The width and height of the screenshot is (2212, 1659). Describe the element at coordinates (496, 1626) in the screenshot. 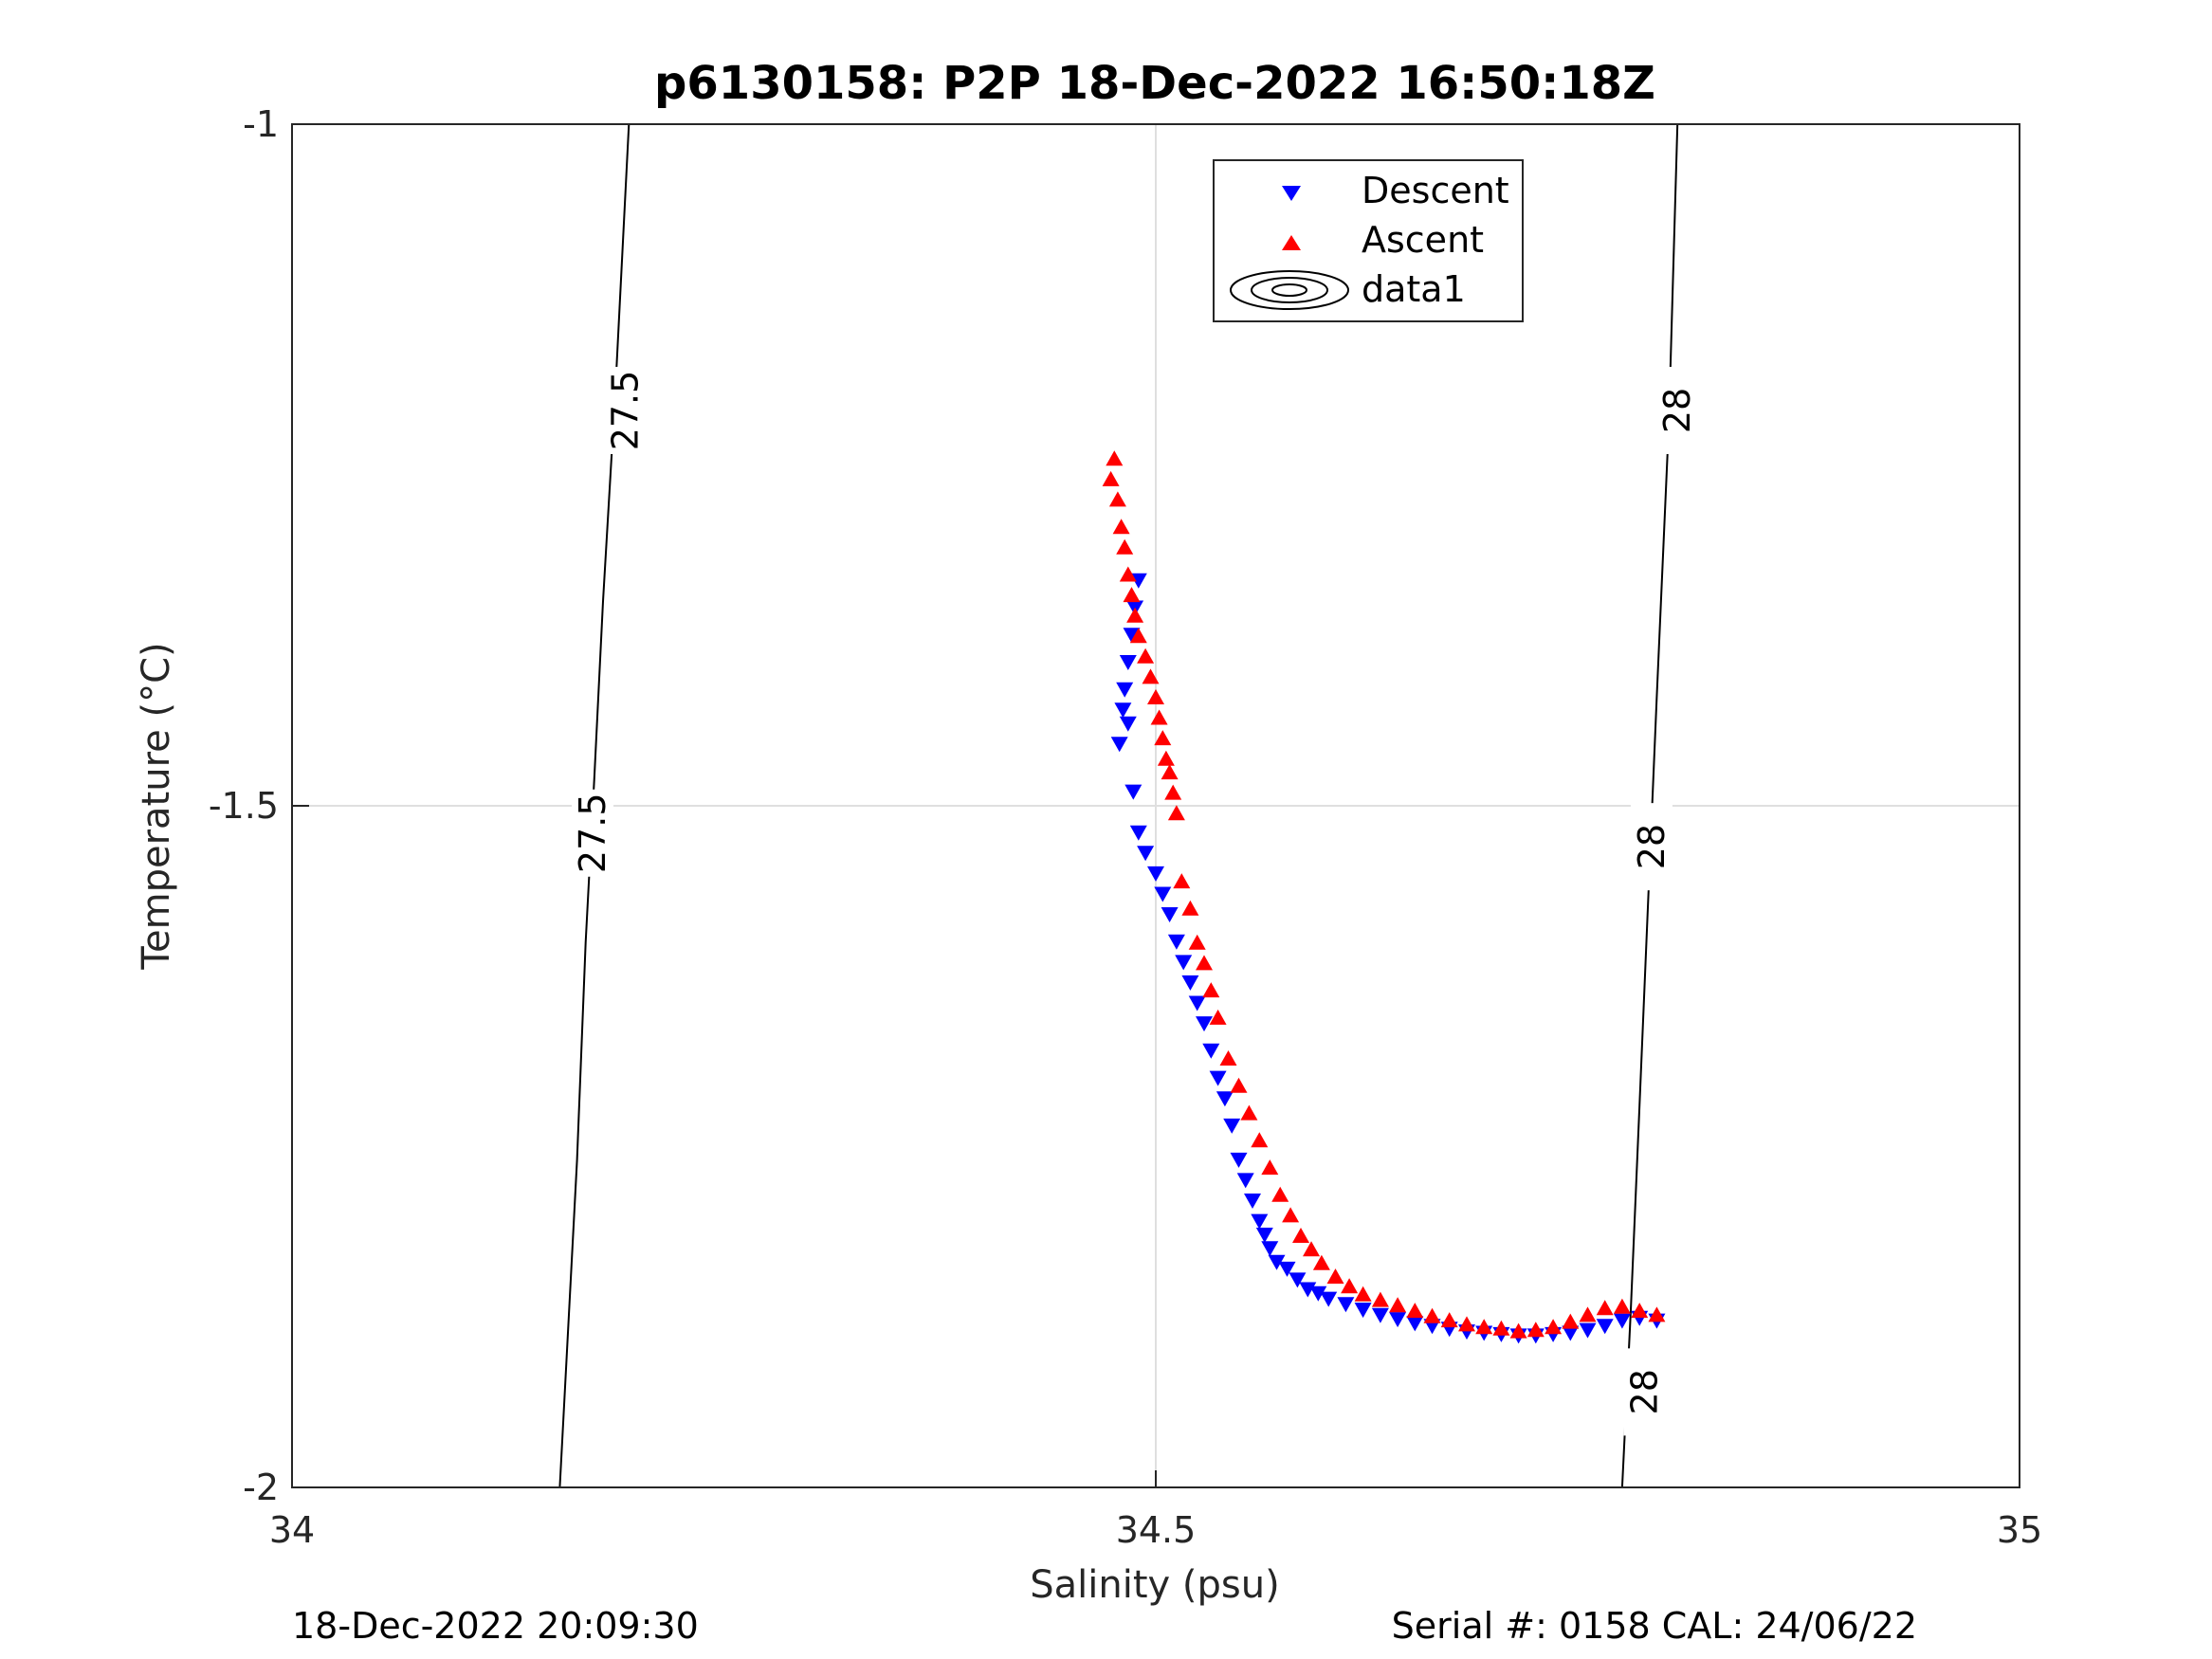

I see `footer-timestamp: 18-Dec-2022 20:09:30` at that location.